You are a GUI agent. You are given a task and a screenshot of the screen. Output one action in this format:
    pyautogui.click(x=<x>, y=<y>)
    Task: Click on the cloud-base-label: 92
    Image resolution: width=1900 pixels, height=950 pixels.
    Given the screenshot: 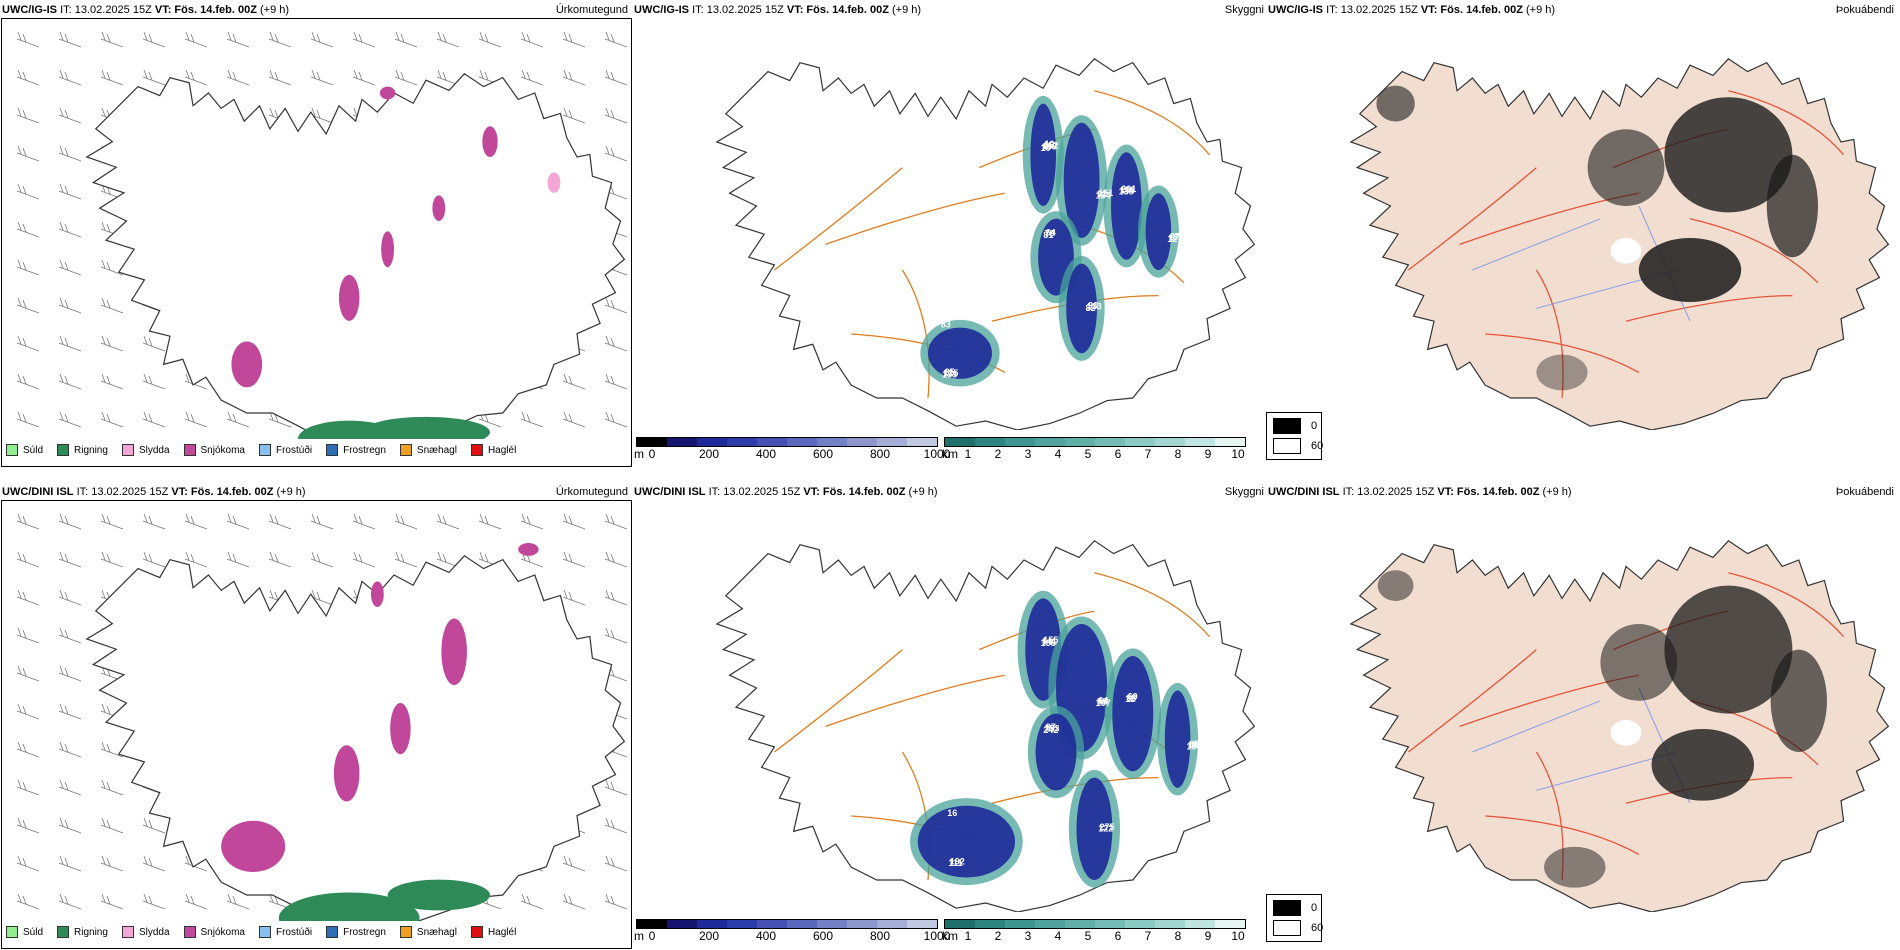 What is the action you would take?
    pyautogui.click(x=1102, y=194)
    